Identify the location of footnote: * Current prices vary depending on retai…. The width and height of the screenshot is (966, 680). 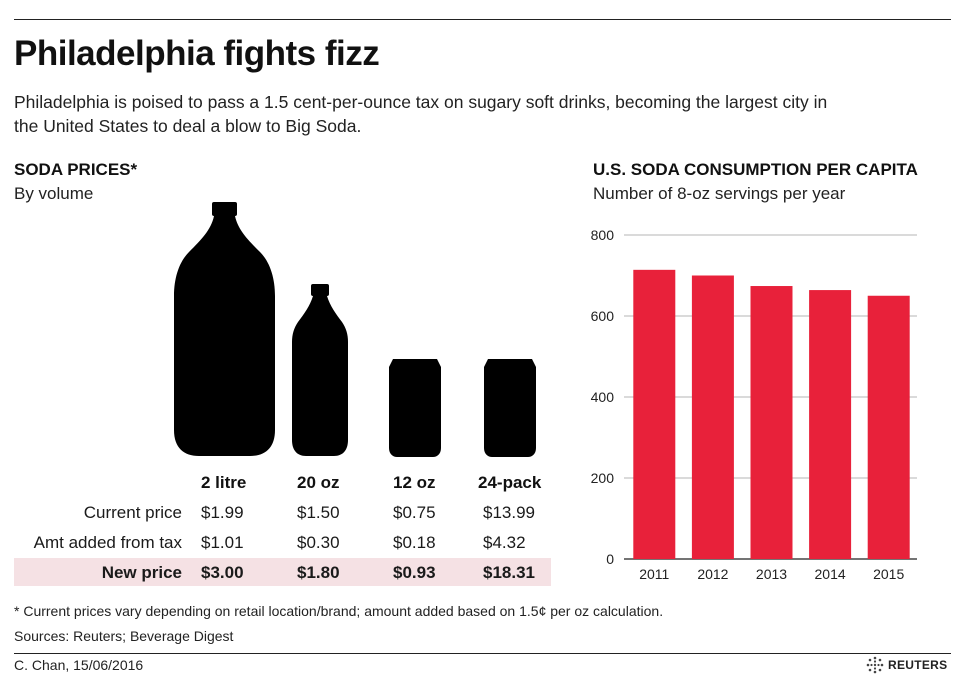
(339, 611).